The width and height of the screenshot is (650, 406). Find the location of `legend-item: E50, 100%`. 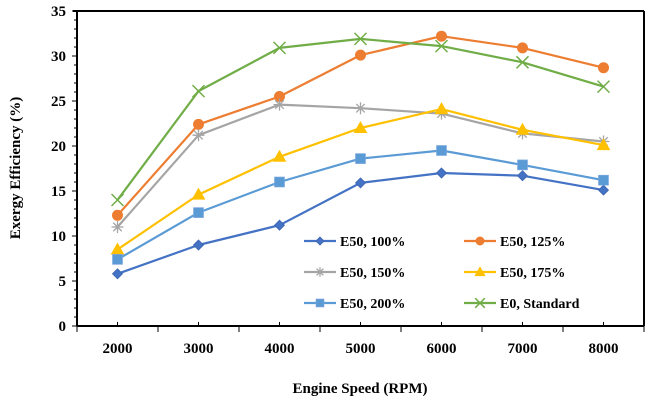

legend-item: E50, 100% is located at coordinates (354, 242).